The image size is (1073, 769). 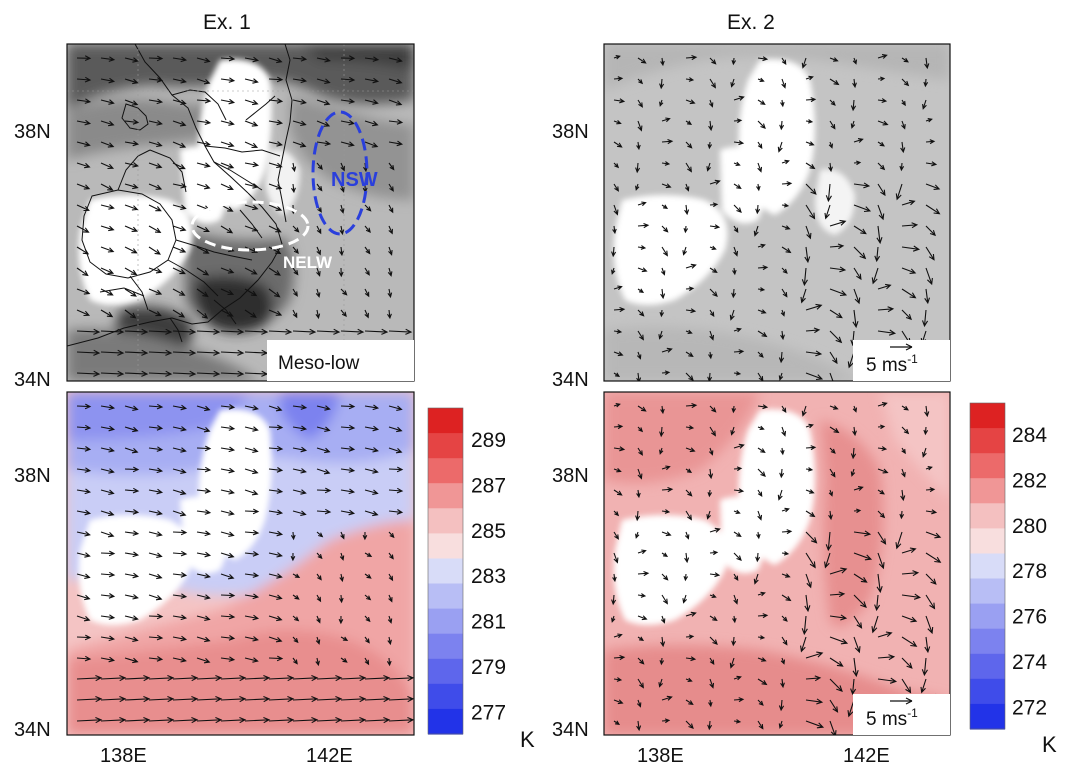 I want to click on map-panel-ex2-bottom, so click(x=777, y=563).